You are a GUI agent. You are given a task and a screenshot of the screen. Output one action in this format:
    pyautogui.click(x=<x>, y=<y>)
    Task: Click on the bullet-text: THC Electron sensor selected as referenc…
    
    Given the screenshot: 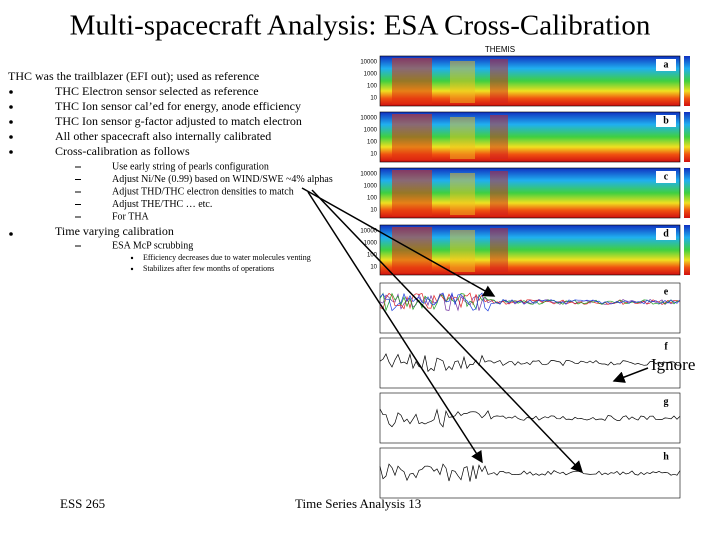 What is the action you would take?
    pyautogui.click(x=157, y=91)
    